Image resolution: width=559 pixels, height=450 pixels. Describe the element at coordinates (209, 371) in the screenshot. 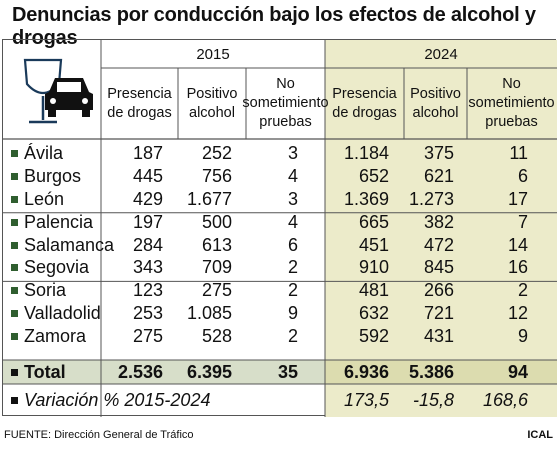

I see `table-cell: 6.395` at that location.